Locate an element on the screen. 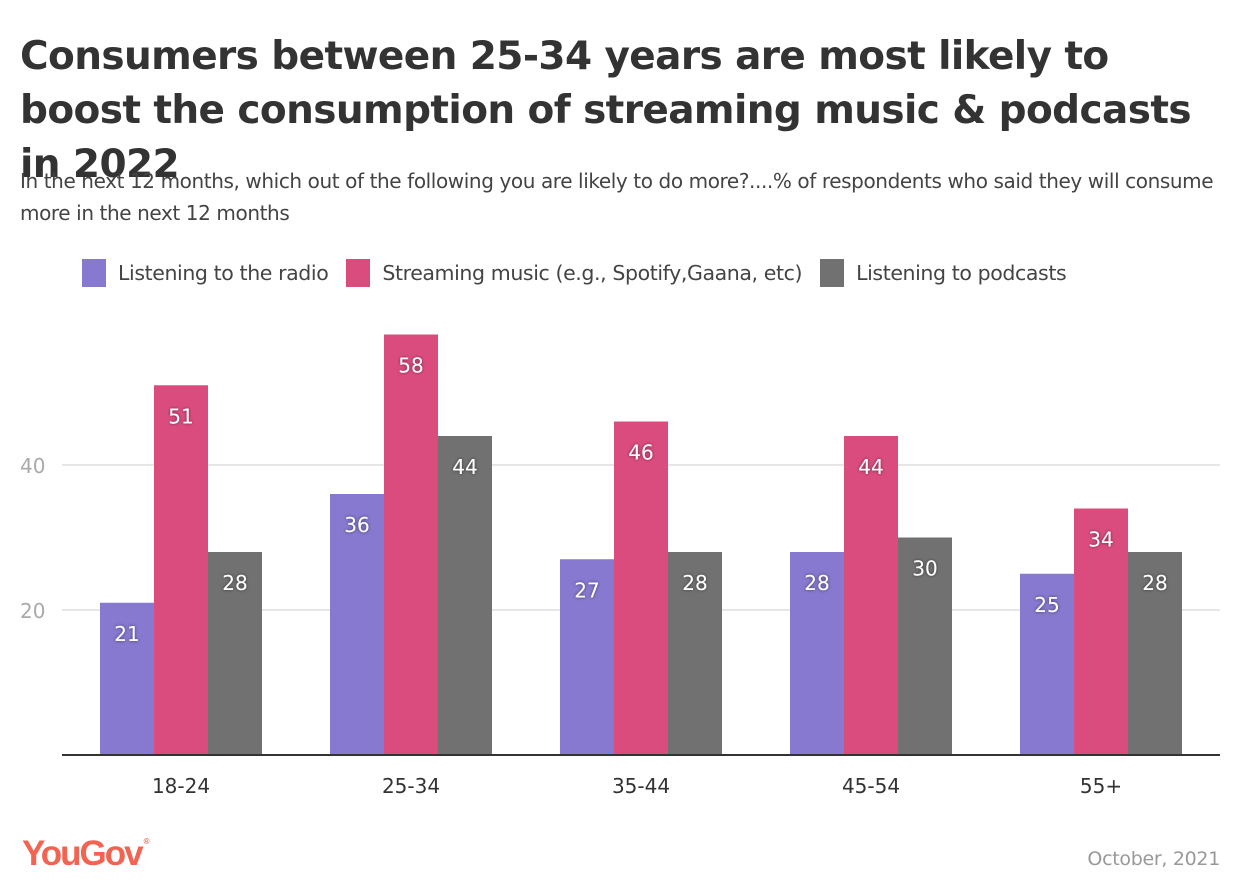 The image size is (1240, 896). x-tick-label: 55+ is located at coordinates (1101, 786).